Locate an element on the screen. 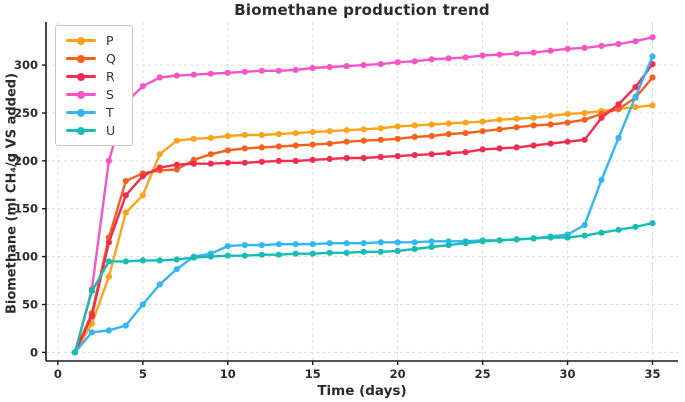 Image resolution: width=685 pixels, height=402 pixels. y-tick-label: 50 is located at coordinates (30, 305).